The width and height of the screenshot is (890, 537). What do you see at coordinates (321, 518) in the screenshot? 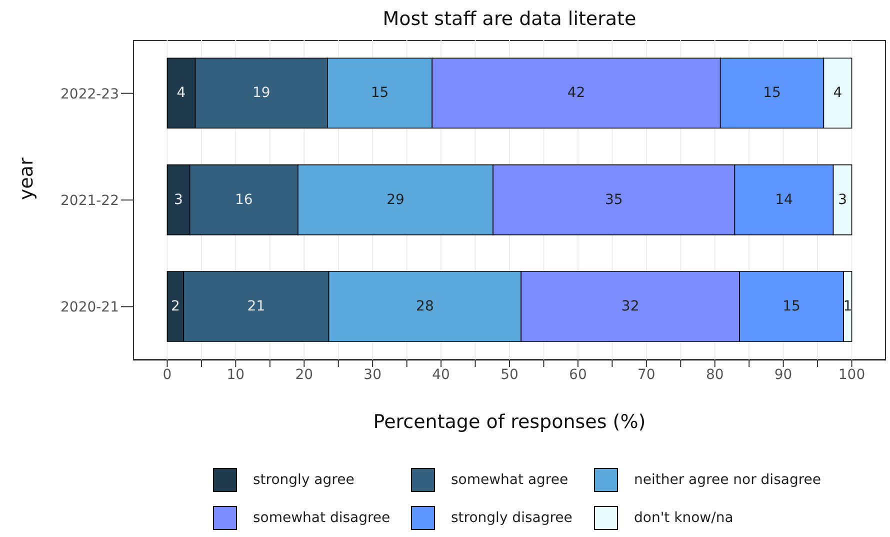
I see `legend-label: somewhat disagree` at bounding box center [321, 518].